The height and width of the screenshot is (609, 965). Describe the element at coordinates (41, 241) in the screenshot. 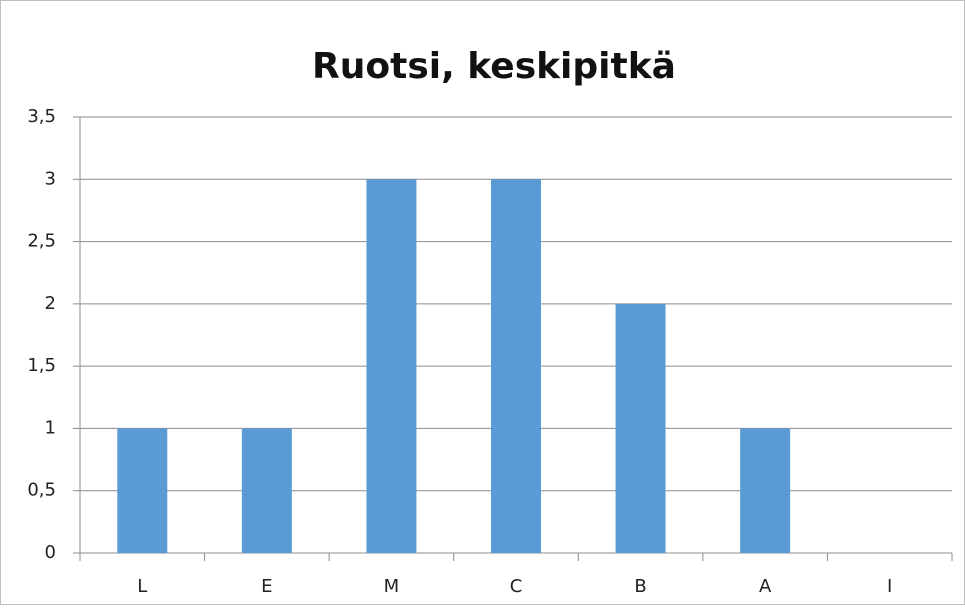

I see `y-tick-label: 2,5` at that location.